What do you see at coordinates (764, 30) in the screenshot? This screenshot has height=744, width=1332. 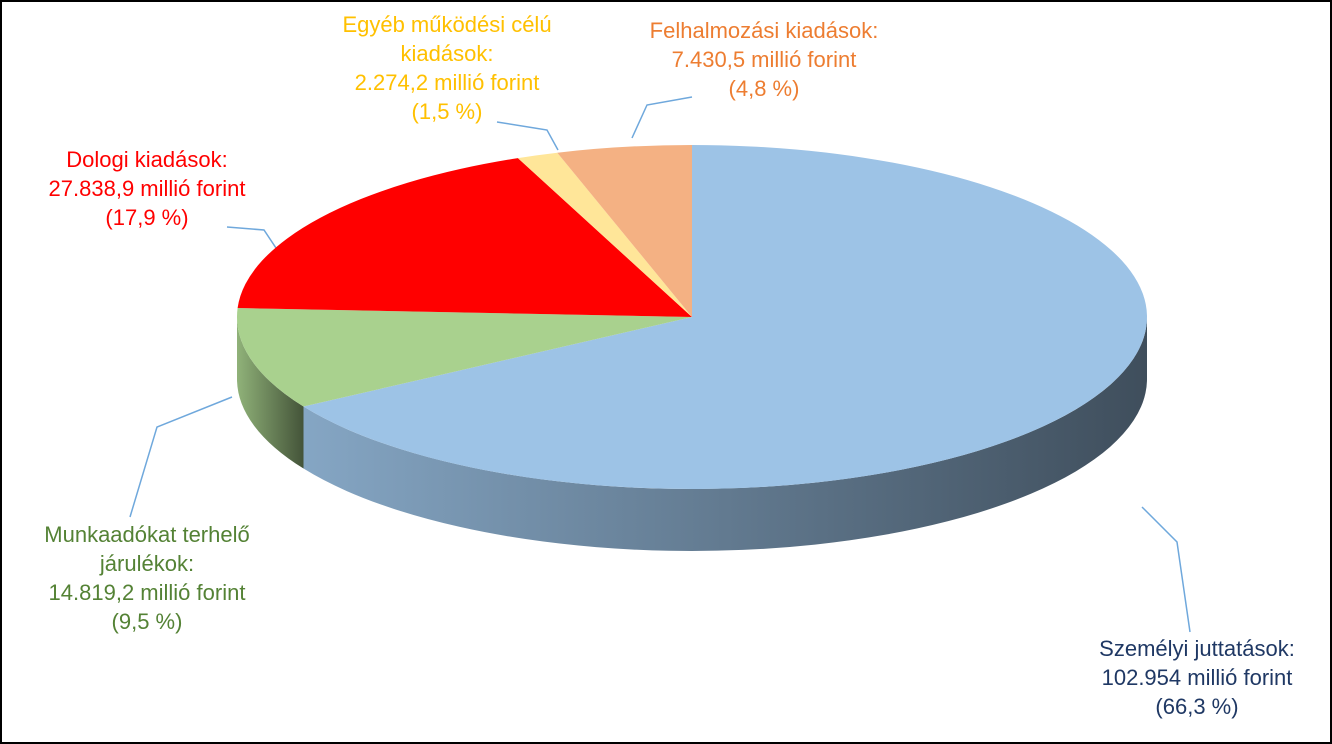 I see `label-categories: Felhalmozási kiadások:` at bounding box center [764, 30].